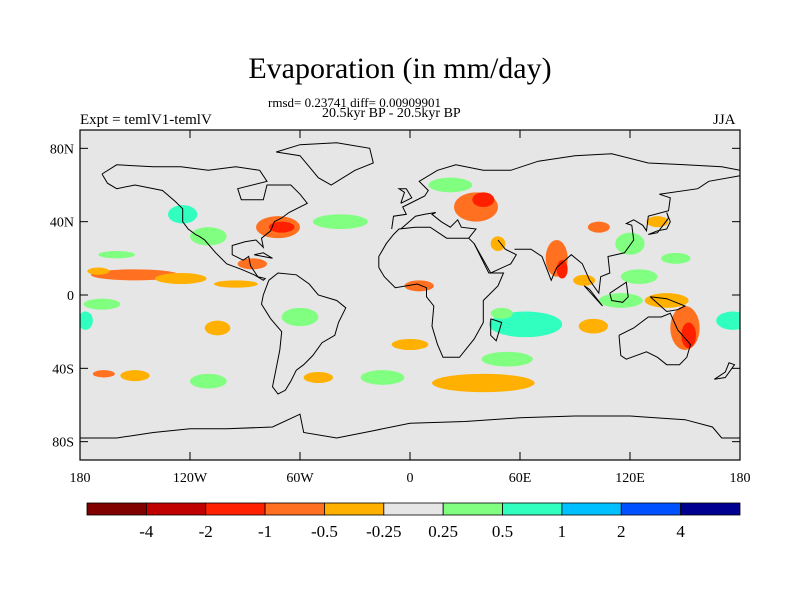 Image resolution: width=800 pixels, height=600 pixels. Describe the element at coordinates (621, 531) in the screenshot. I see `colorbar-label: 2` at that location.